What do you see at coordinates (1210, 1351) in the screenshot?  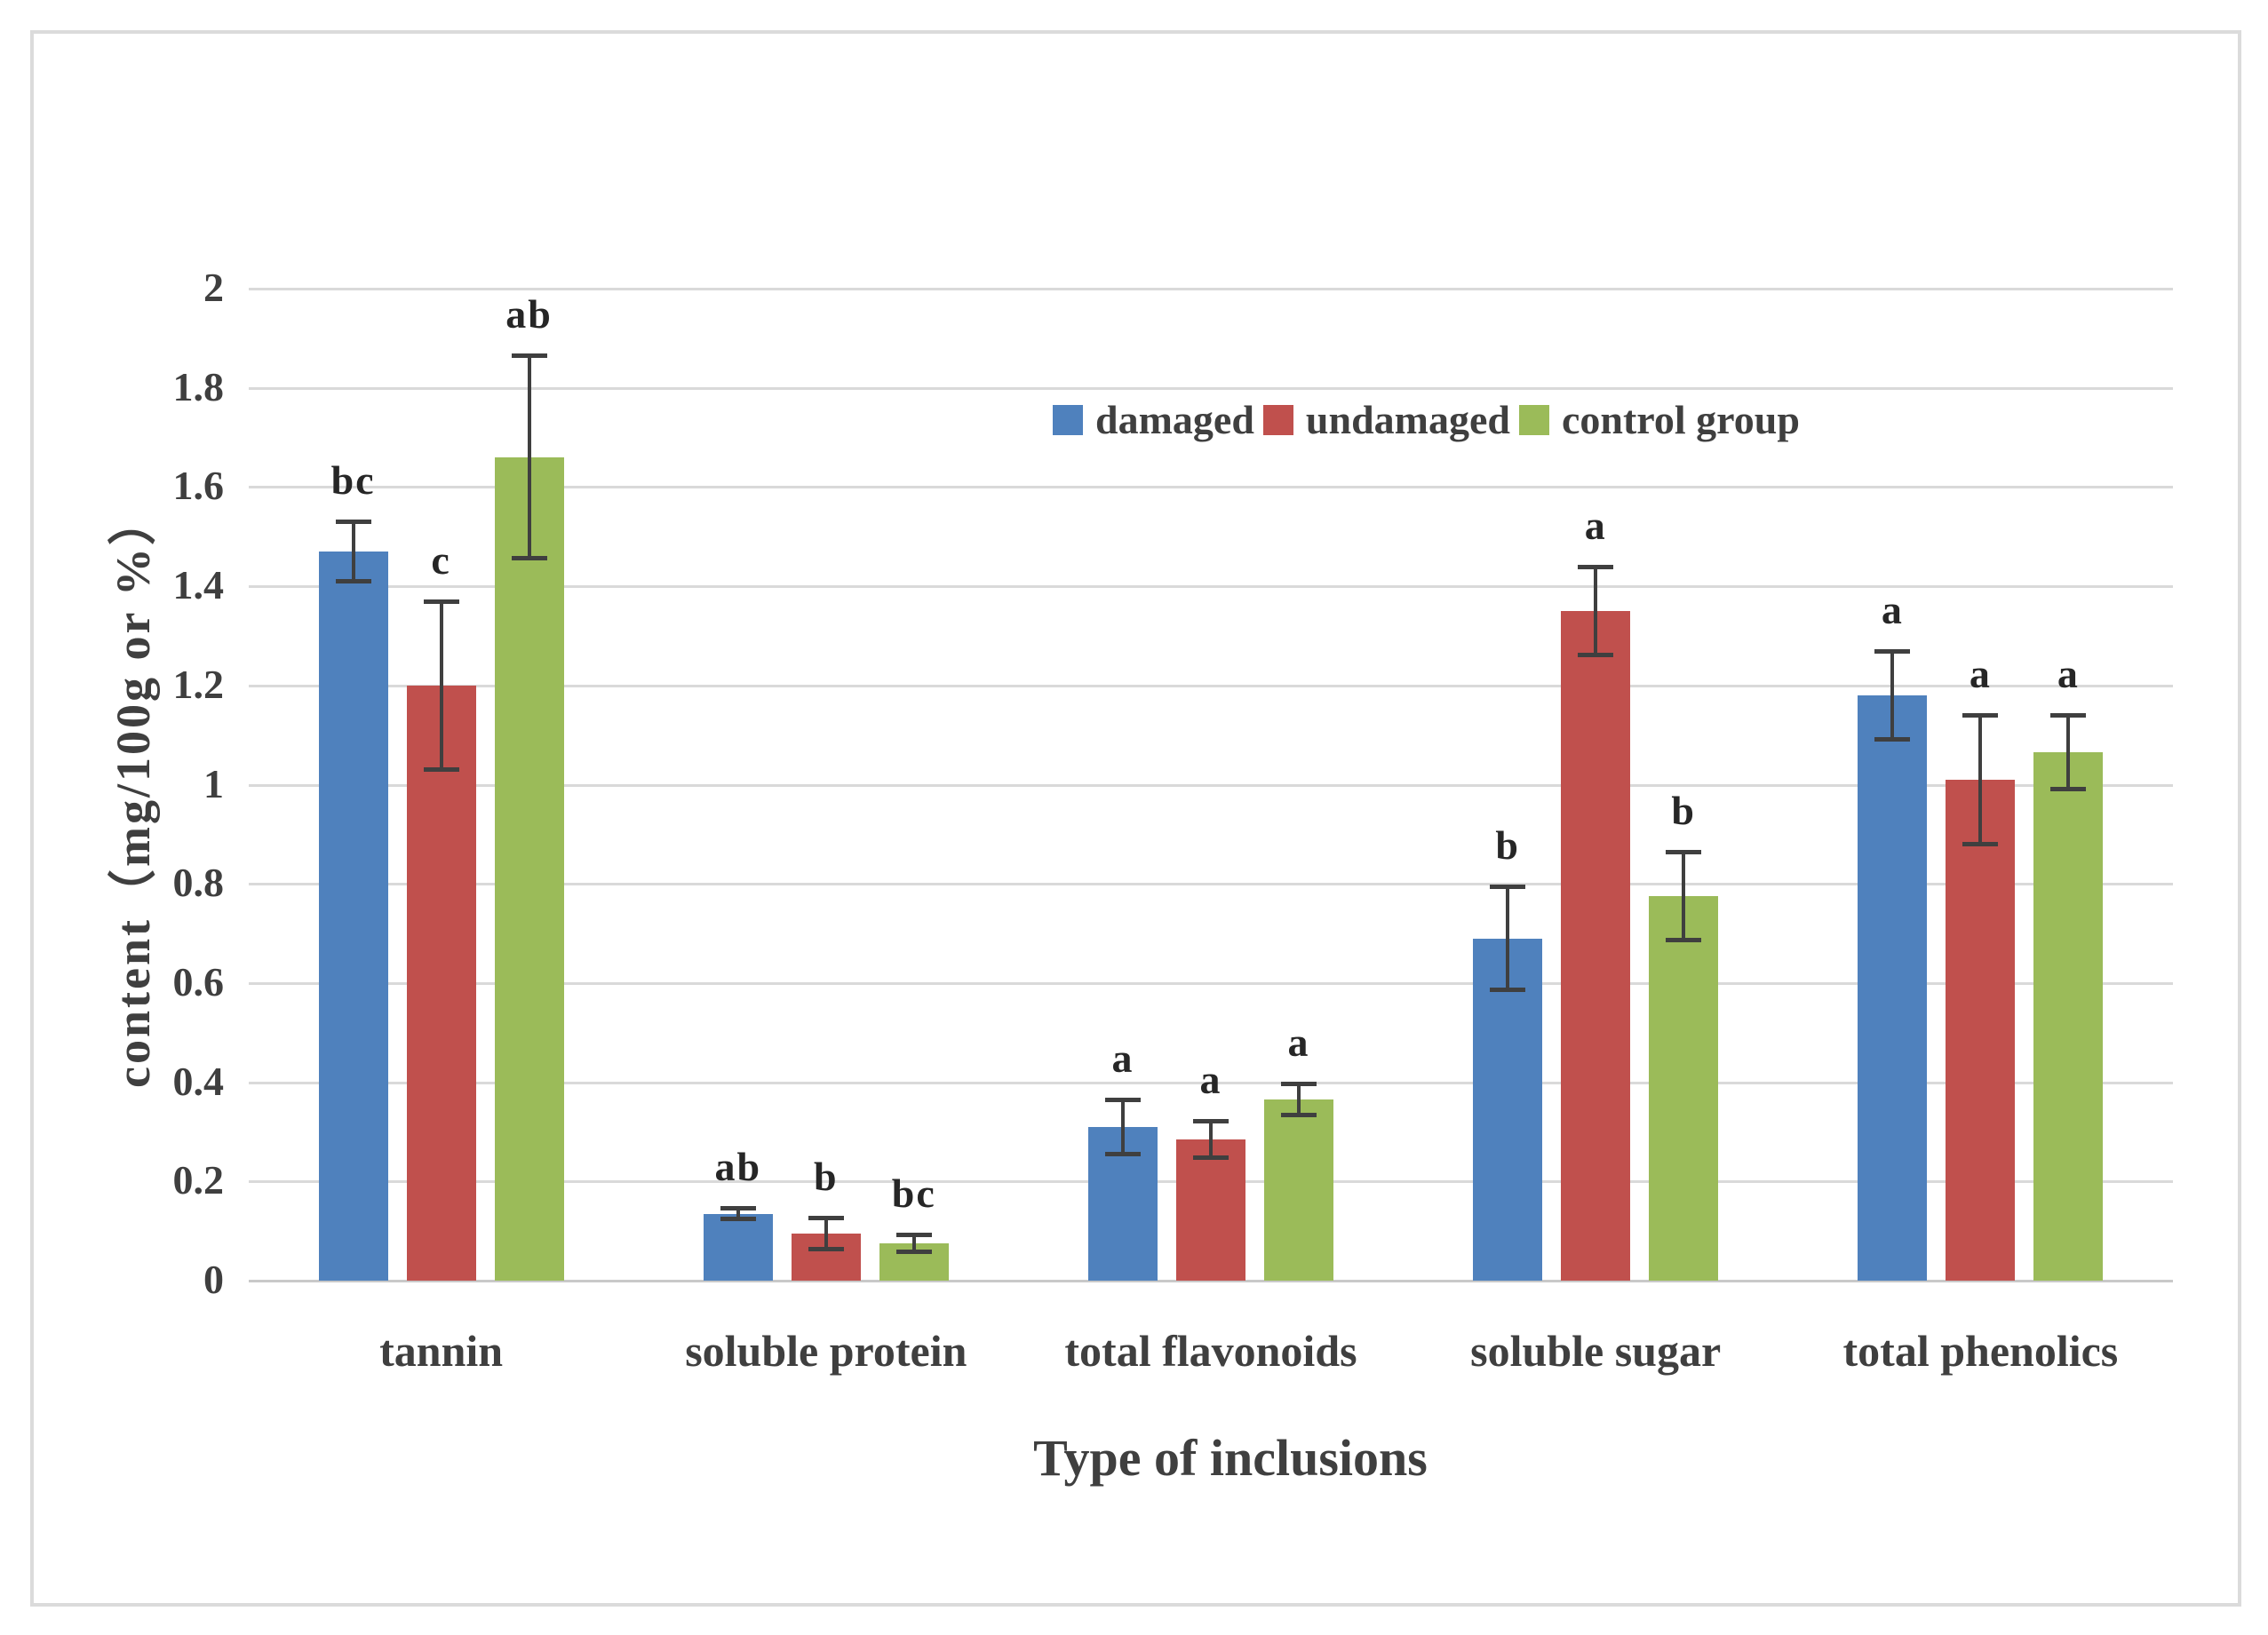 I see `x-category-label-total-flavonoids: total flavonoids` at bounding box center [1210, 1351].